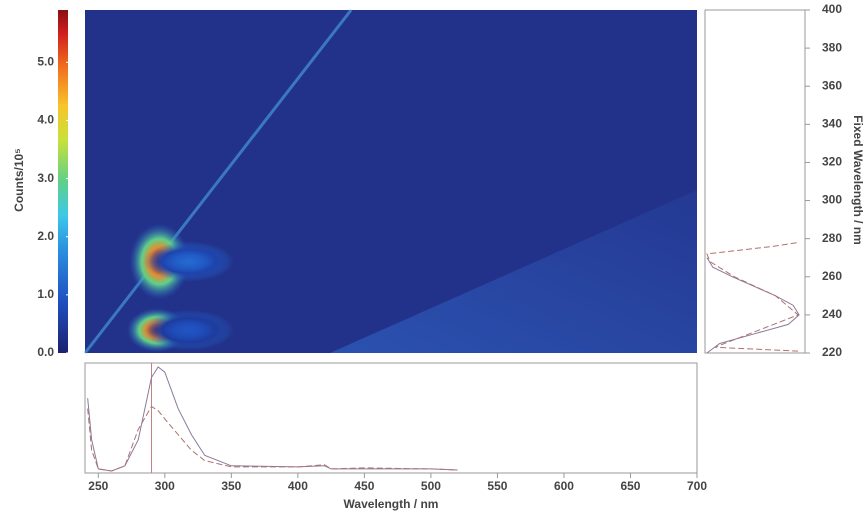 Image resolution: width=864 pixels, height=520 pixels. I want to click on x-tick-label: 400, so click(298, 486).